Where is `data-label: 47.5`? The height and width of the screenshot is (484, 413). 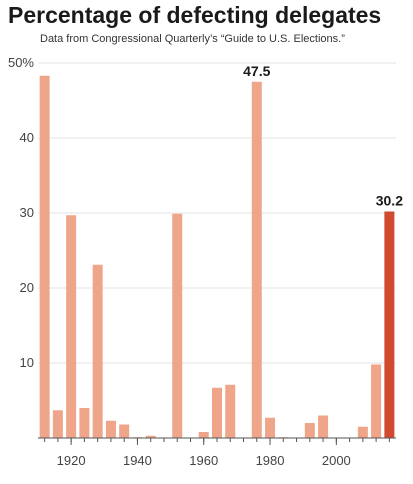
data-label: 47.5 is located at coordinates (256, 71).